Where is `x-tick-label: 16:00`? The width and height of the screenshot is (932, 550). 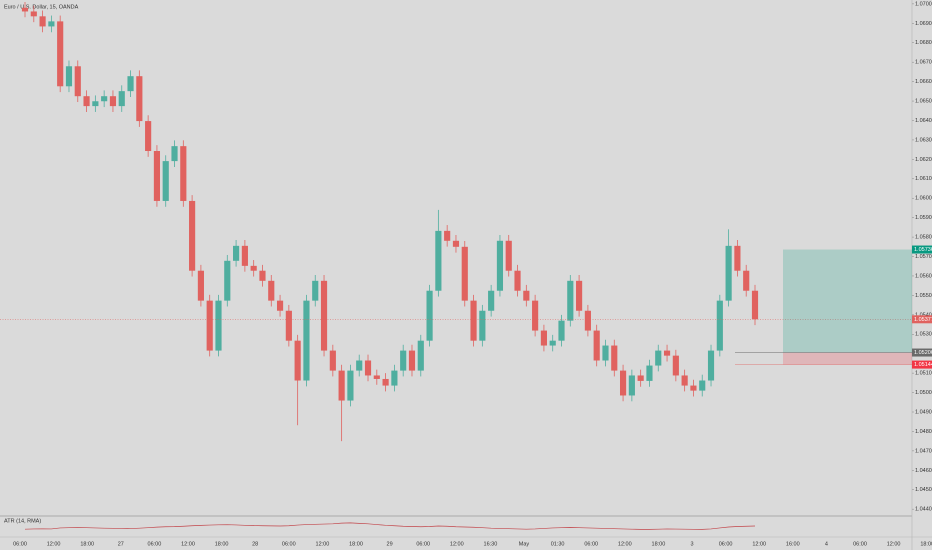 x-tick-label: 16:00 is located at coordinates (793, 544).